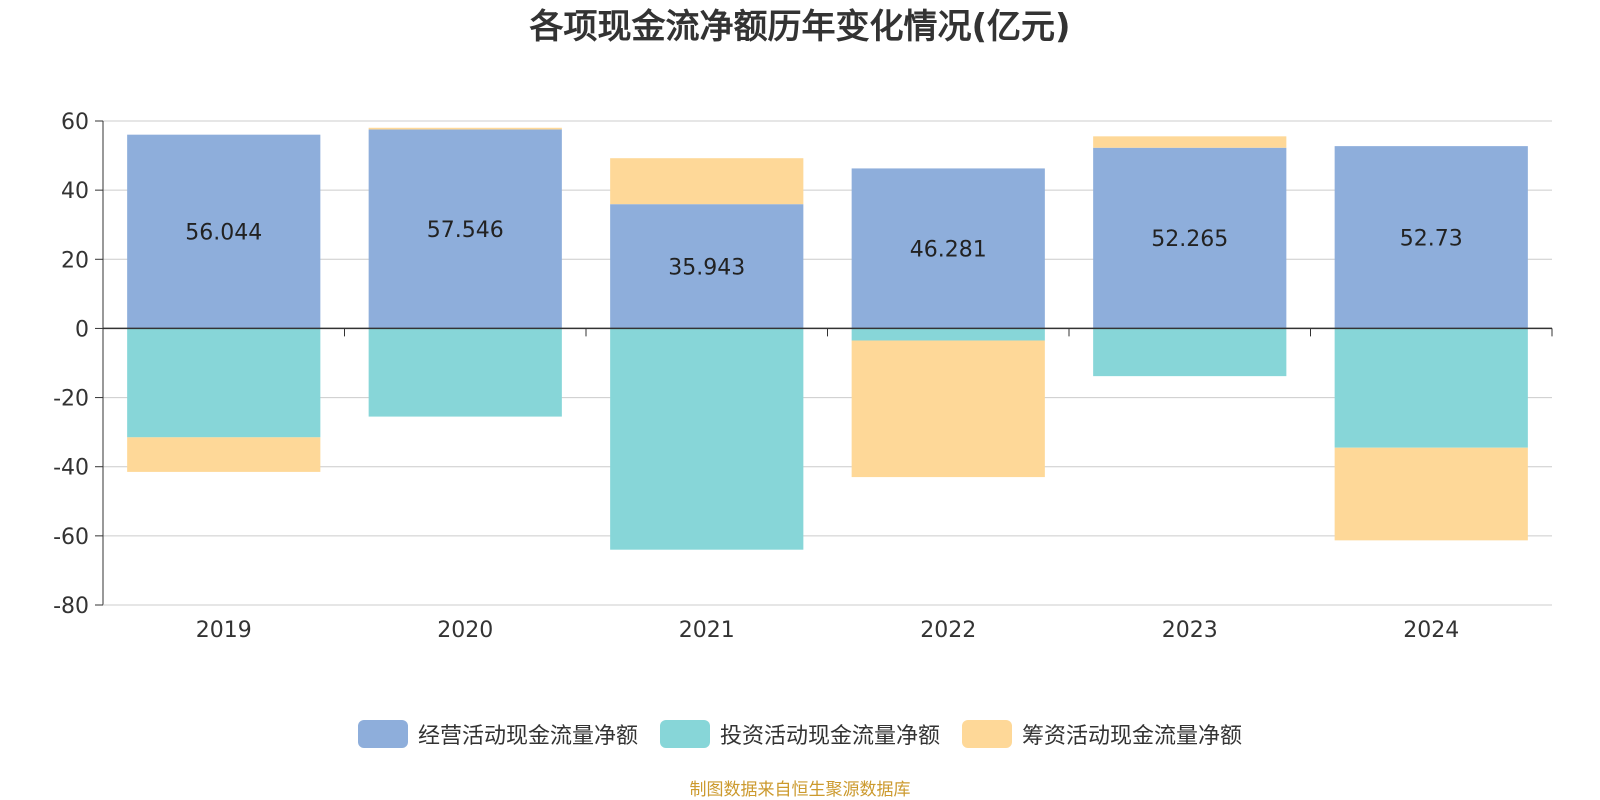  I want to click on data-labels: 56.044 57.546 35.943 46.281 52.265 52.73, so click(823, 249).